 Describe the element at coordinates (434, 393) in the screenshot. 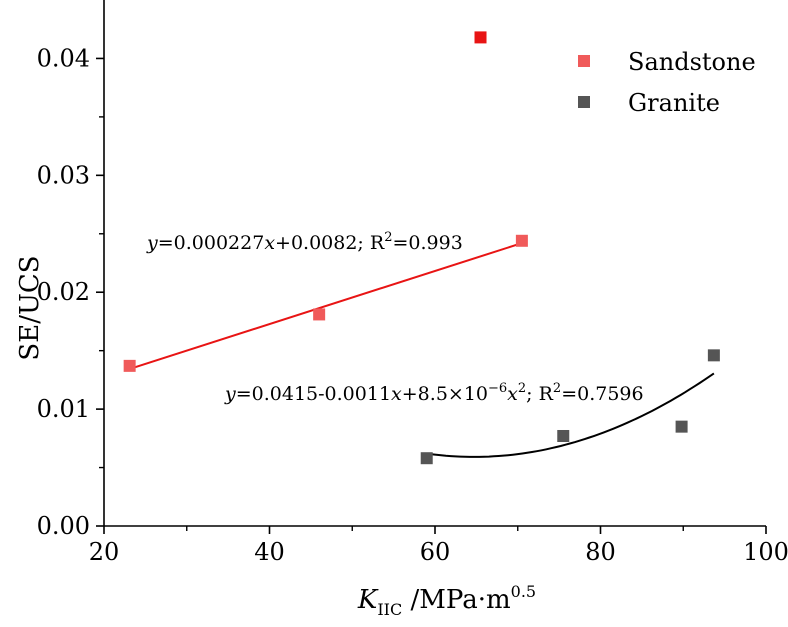

I see `granite-fit-equation: y=0.0415-0.0011x+8.5×10−6x2; R2=0.7596` at that location.